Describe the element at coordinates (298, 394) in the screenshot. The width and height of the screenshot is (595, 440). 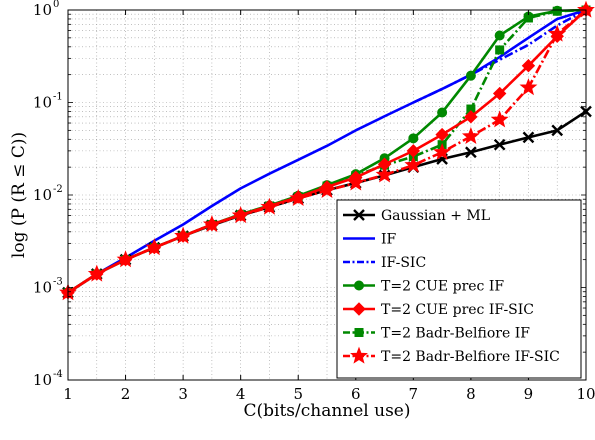
I see `x-tick-label: 5` at that location.